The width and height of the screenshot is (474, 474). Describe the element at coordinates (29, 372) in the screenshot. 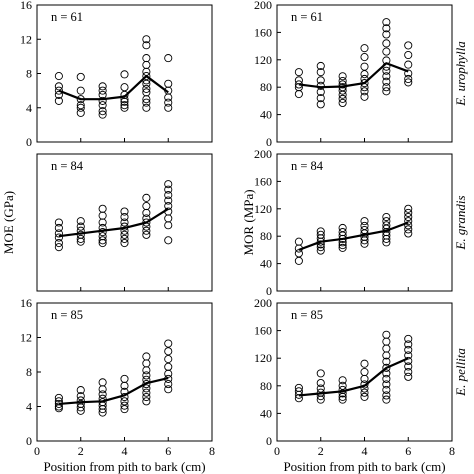

I see `y-tick-label: 8` at that location.